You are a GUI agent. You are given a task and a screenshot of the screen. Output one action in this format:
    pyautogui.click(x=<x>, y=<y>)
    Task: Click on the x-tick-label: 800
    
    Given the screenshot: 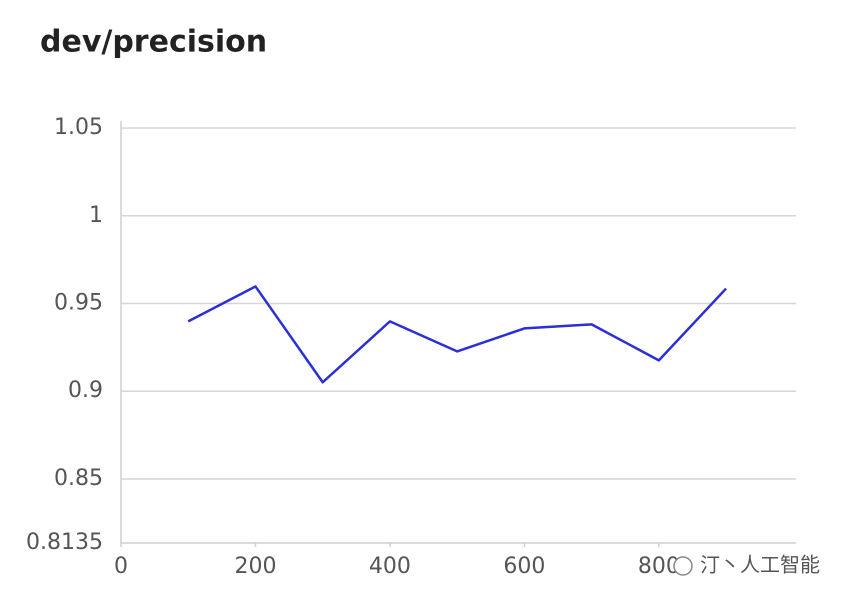 What is the action you would take?
    pyautogui.click(x=659, y=566)
    